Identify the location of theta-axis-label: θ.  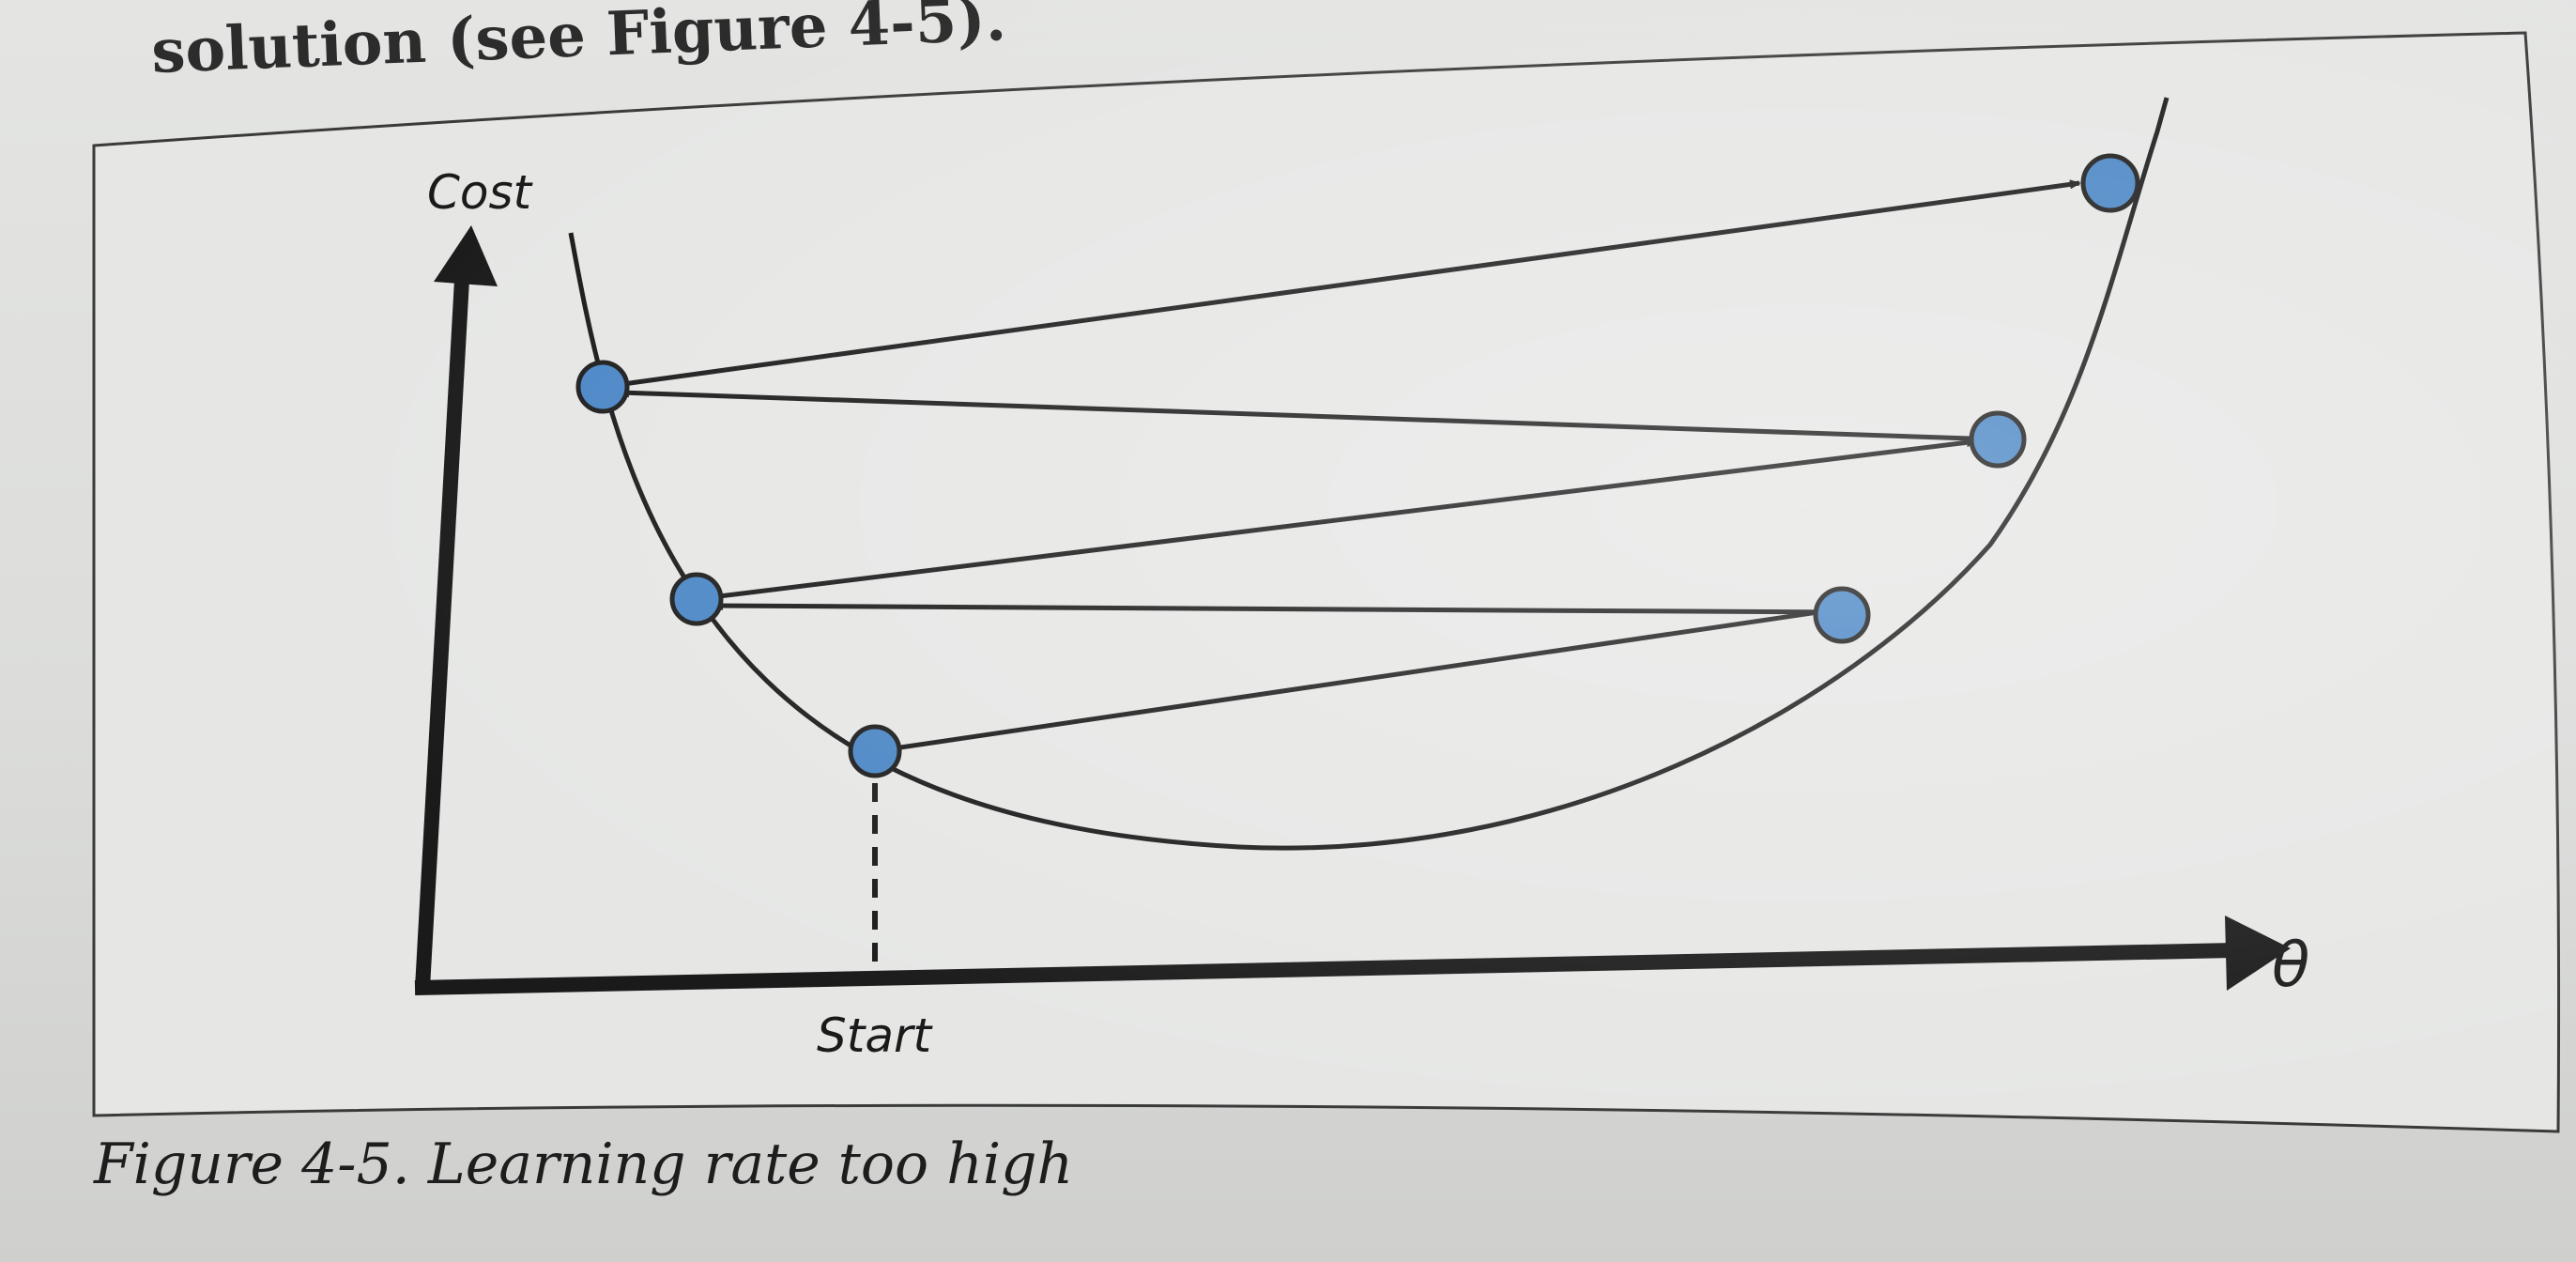
(2291, 965).